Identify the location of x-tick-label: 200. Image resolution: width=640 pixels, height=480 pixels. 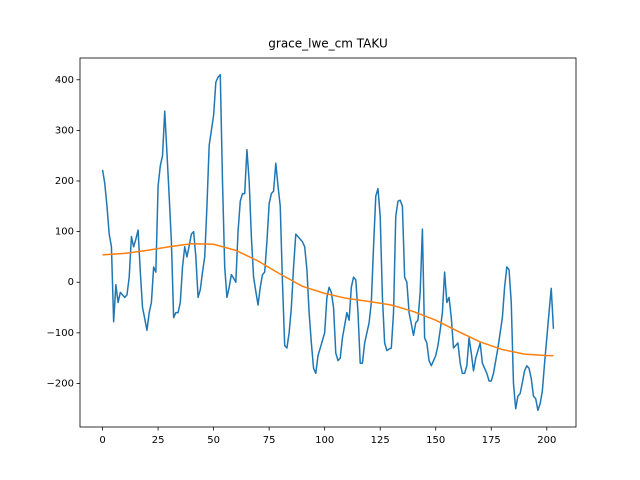
(546, 440).